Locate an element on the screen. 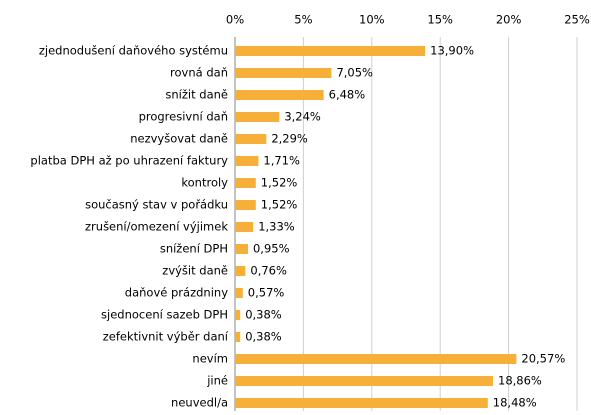 This screenshot has height=415, width=591. y-tick-label: zjednodušení daňového systému is located at coordinates (133, 51).